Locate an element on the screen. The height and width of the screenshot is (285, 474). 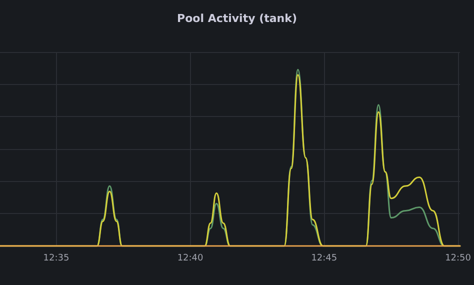
x-tick-label: 12:35 is located at coordinates (56, 259).